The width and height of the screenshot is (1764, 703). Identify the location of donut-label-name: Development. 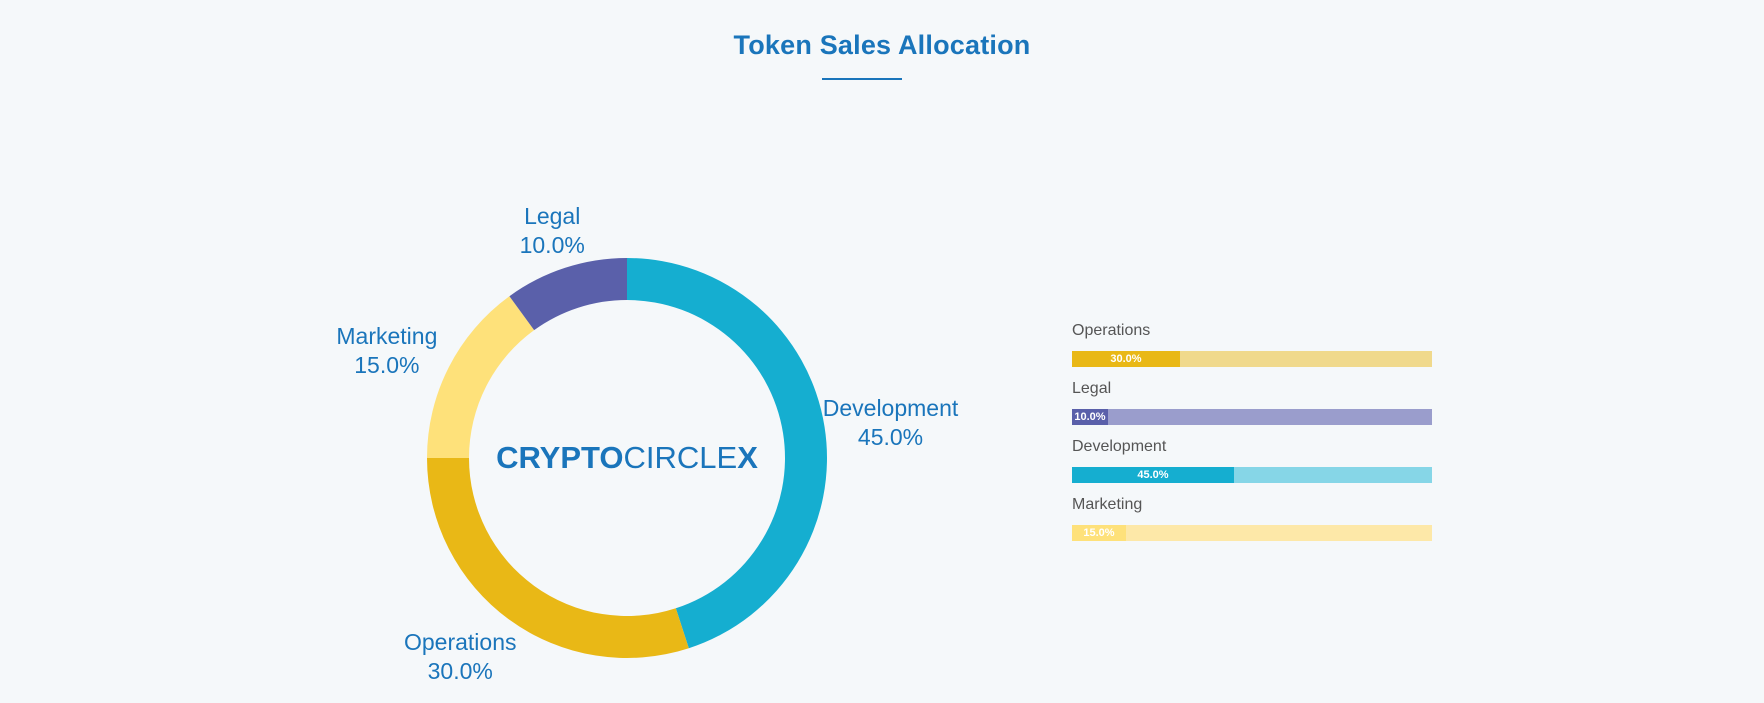
(891, 408).